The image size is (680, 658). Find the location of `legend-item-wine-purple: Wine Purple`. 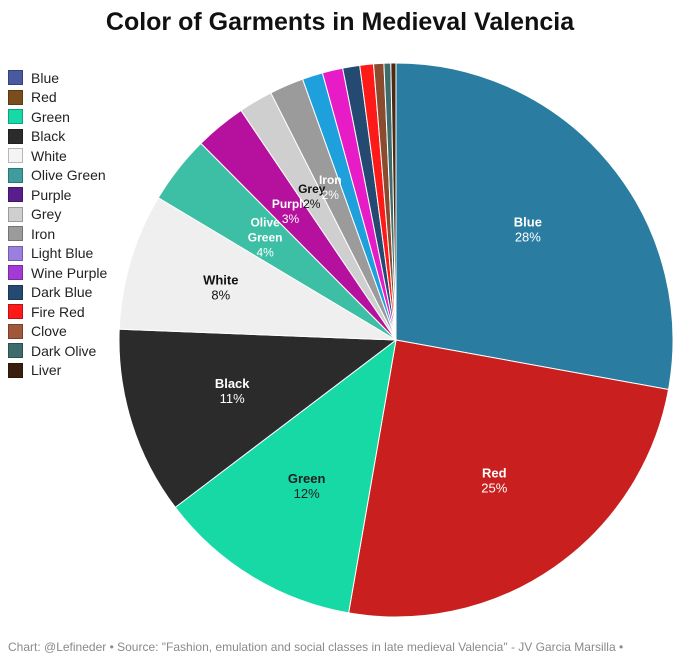

legend-item-wine-purple: Wine Purple is located at coordinates (57, 273).